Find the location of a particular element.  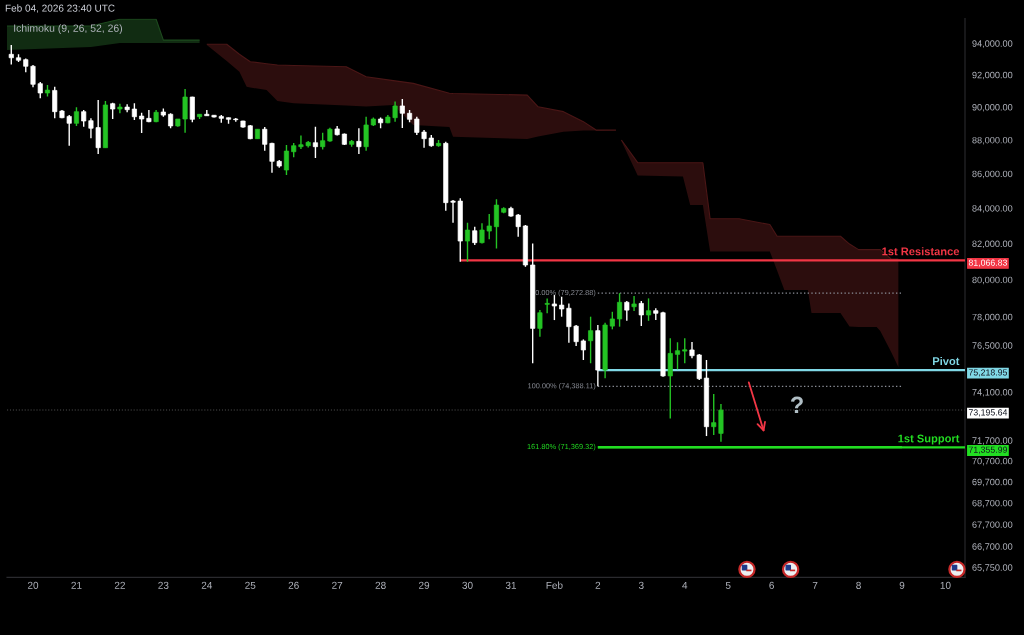

y-tick-label: 67,700.00 is located at coordinates (992, 525).